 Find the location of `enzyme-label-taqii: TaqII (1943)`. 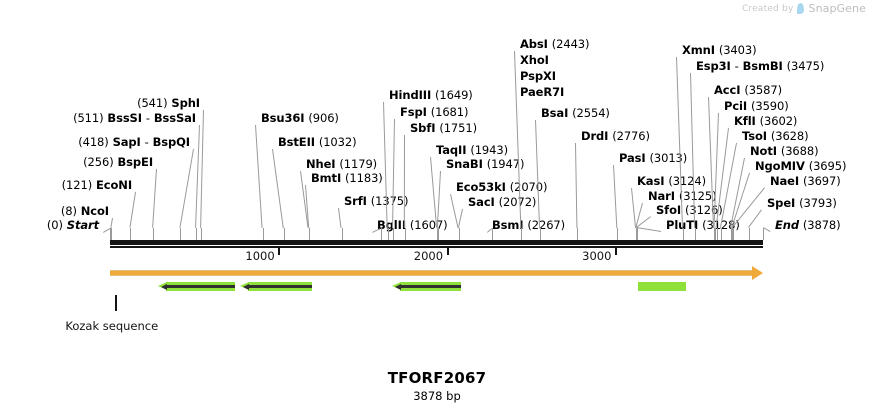

enzyme-label-taqii: TaqII (1943) is located at coordinates (472, 150).